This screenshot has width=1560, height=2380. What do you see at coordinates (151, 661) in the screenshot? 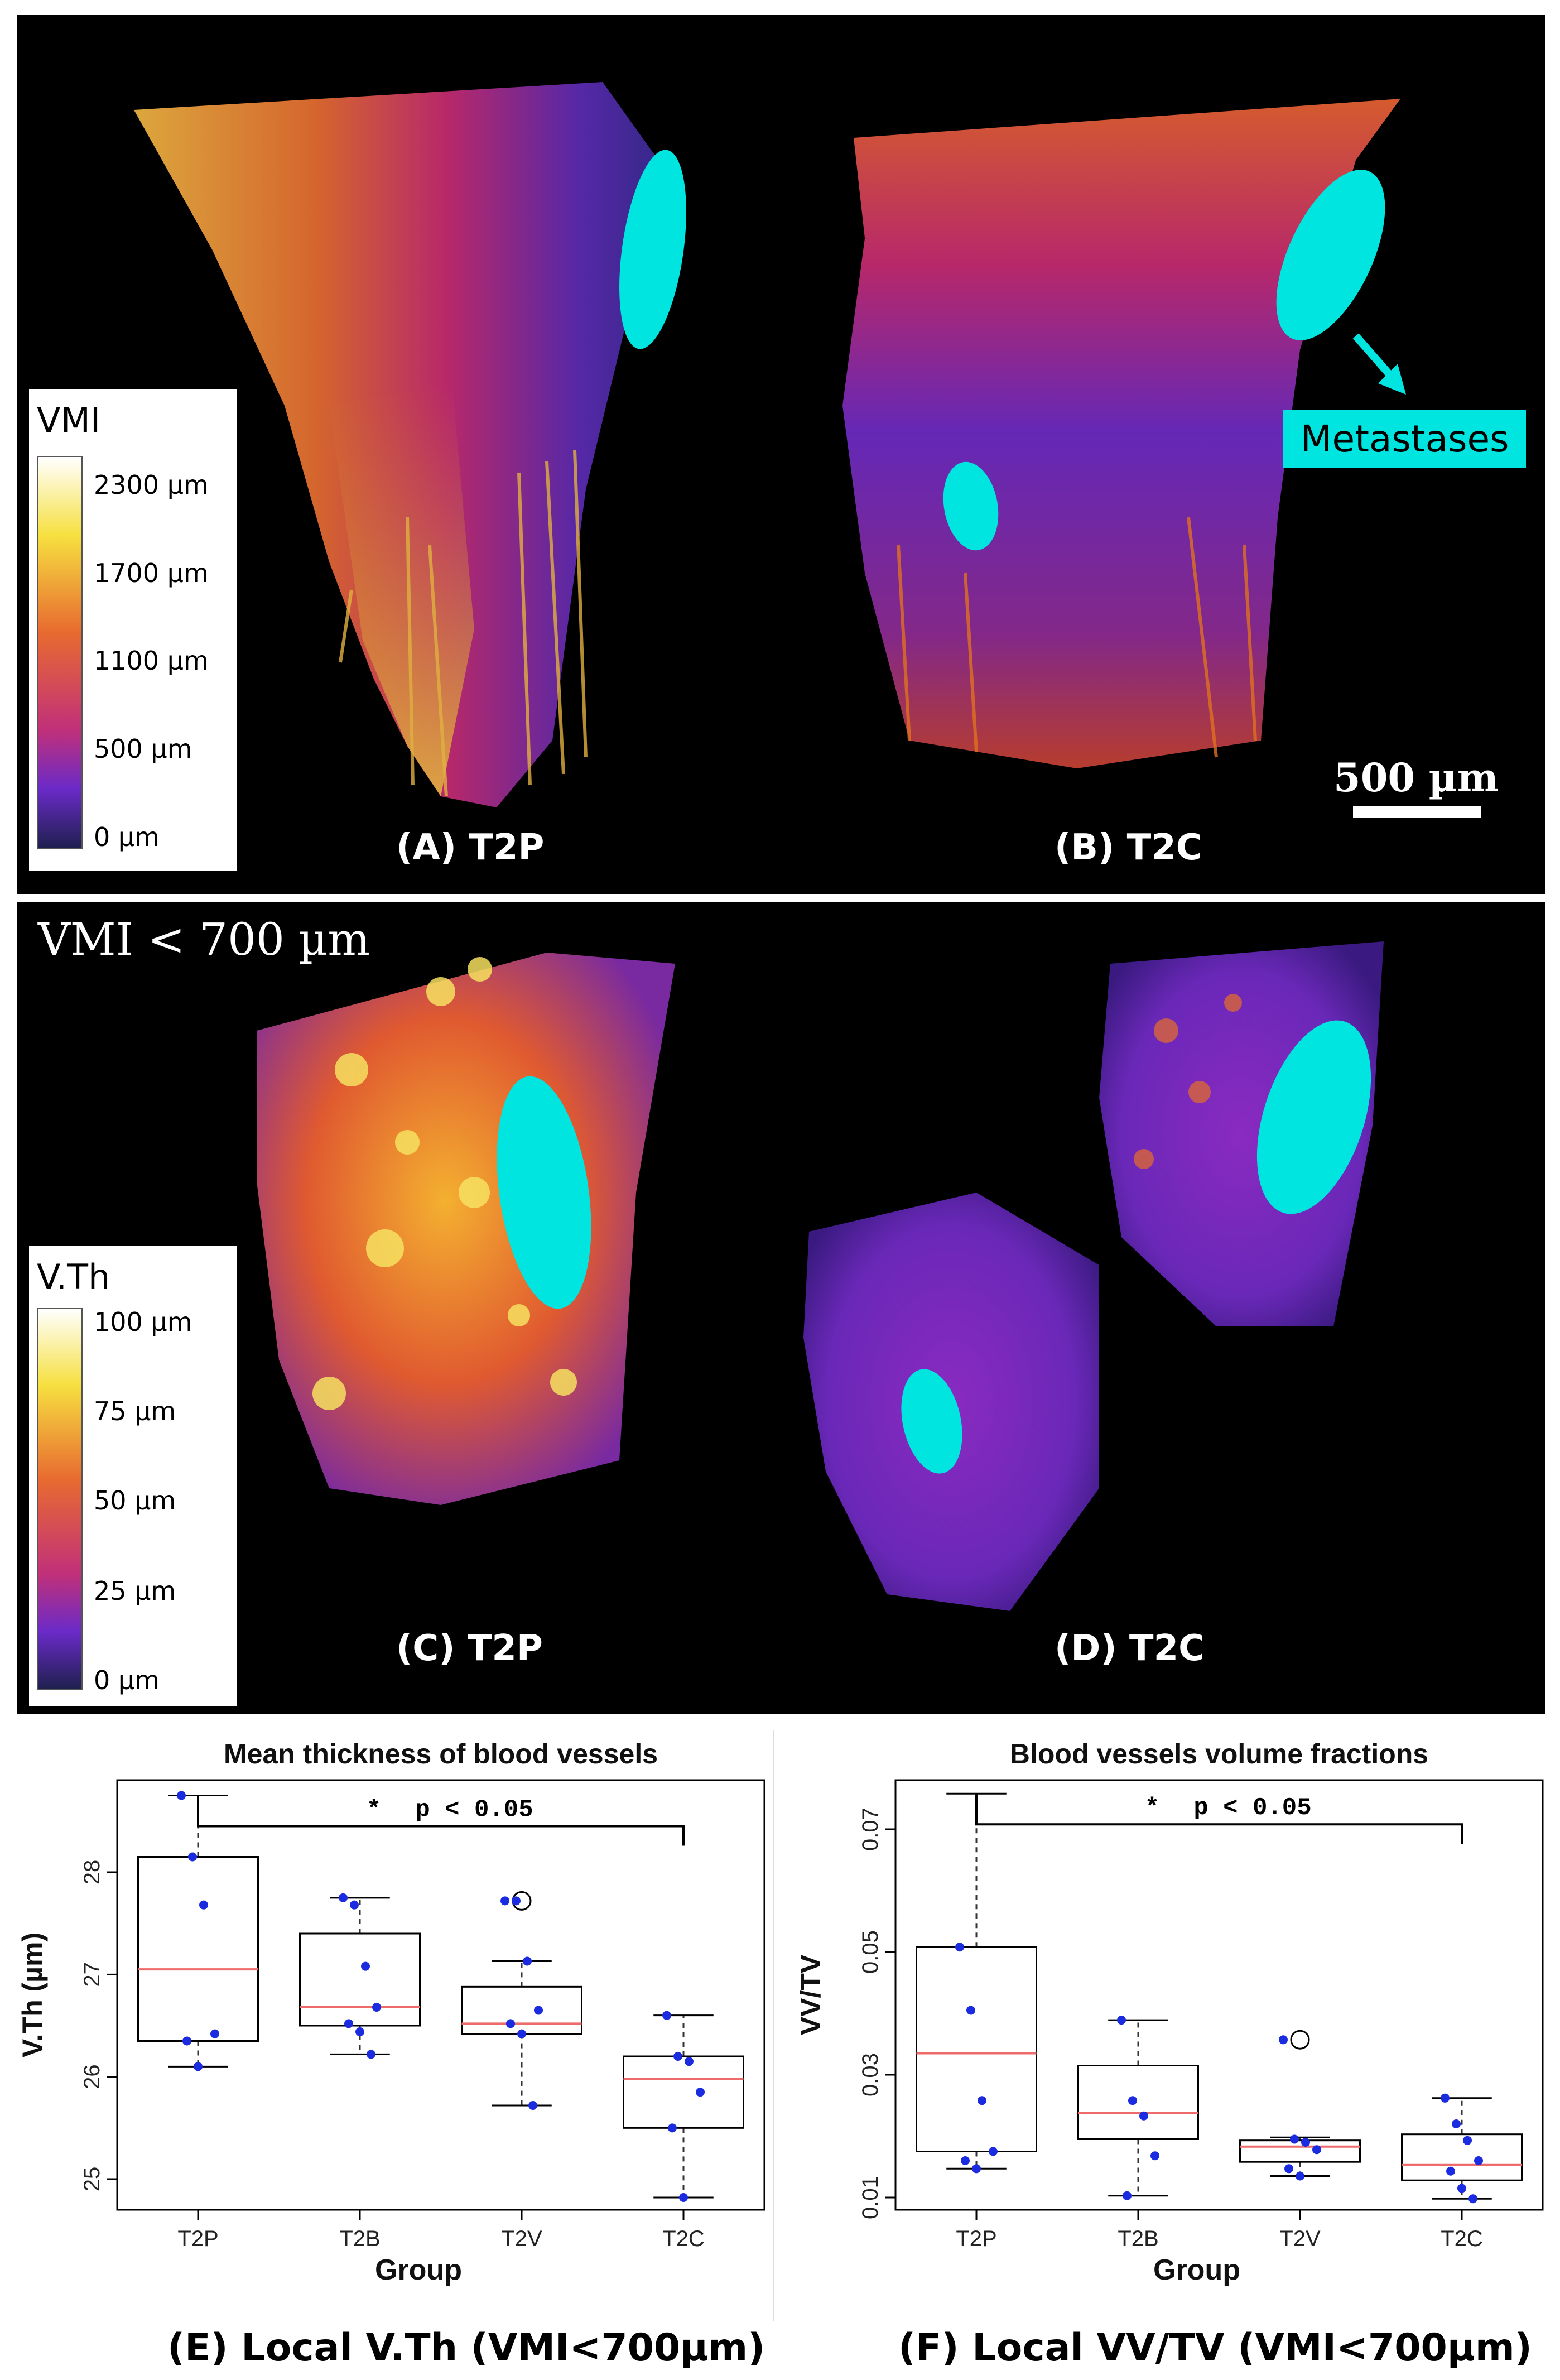
I see `legend-tick: 1100 µm` at bounding box center [151, 661].